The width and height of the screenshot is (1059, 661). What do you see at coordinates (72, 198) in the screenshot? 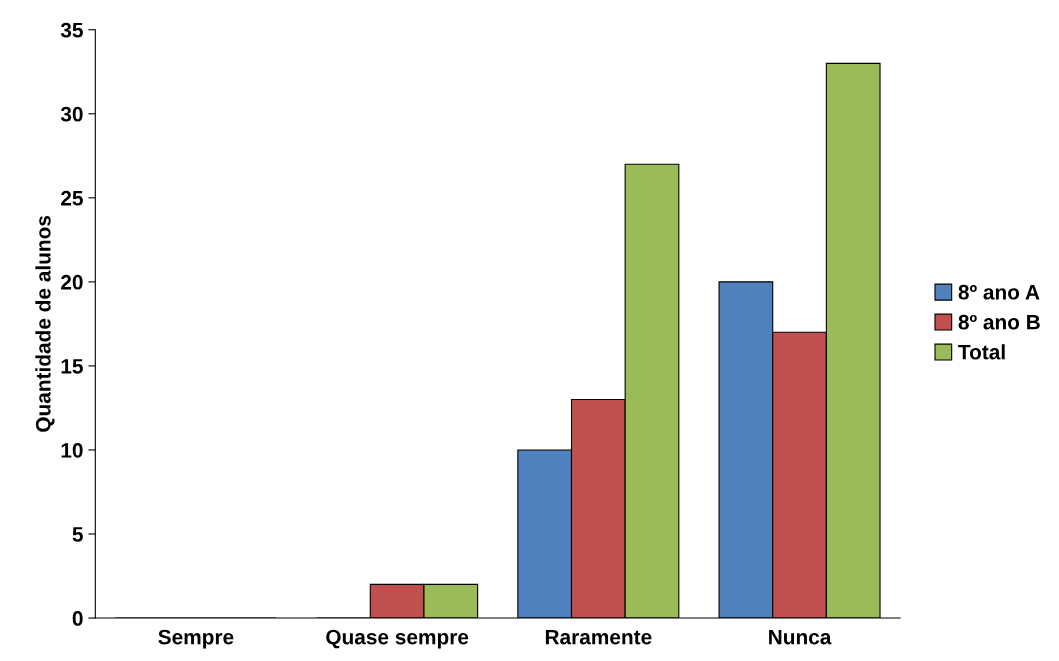
I see `y-tick-label: 25` at bounding box center [72, 198].